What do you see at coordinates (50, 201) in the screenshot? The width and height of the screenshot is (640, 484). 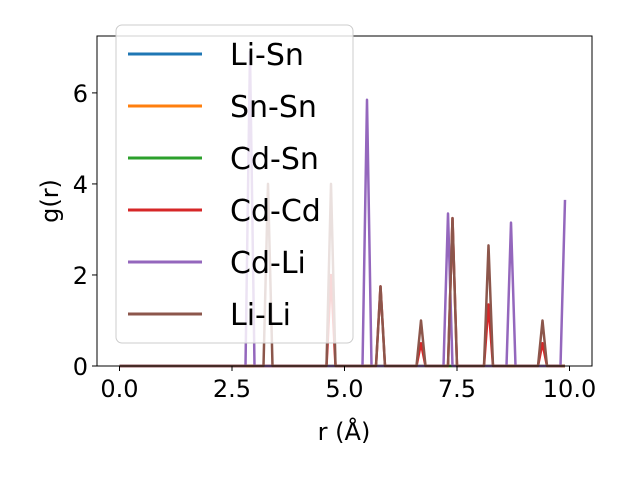 I see `y-axis-label: g(r)` at bounding box center [50, 201].